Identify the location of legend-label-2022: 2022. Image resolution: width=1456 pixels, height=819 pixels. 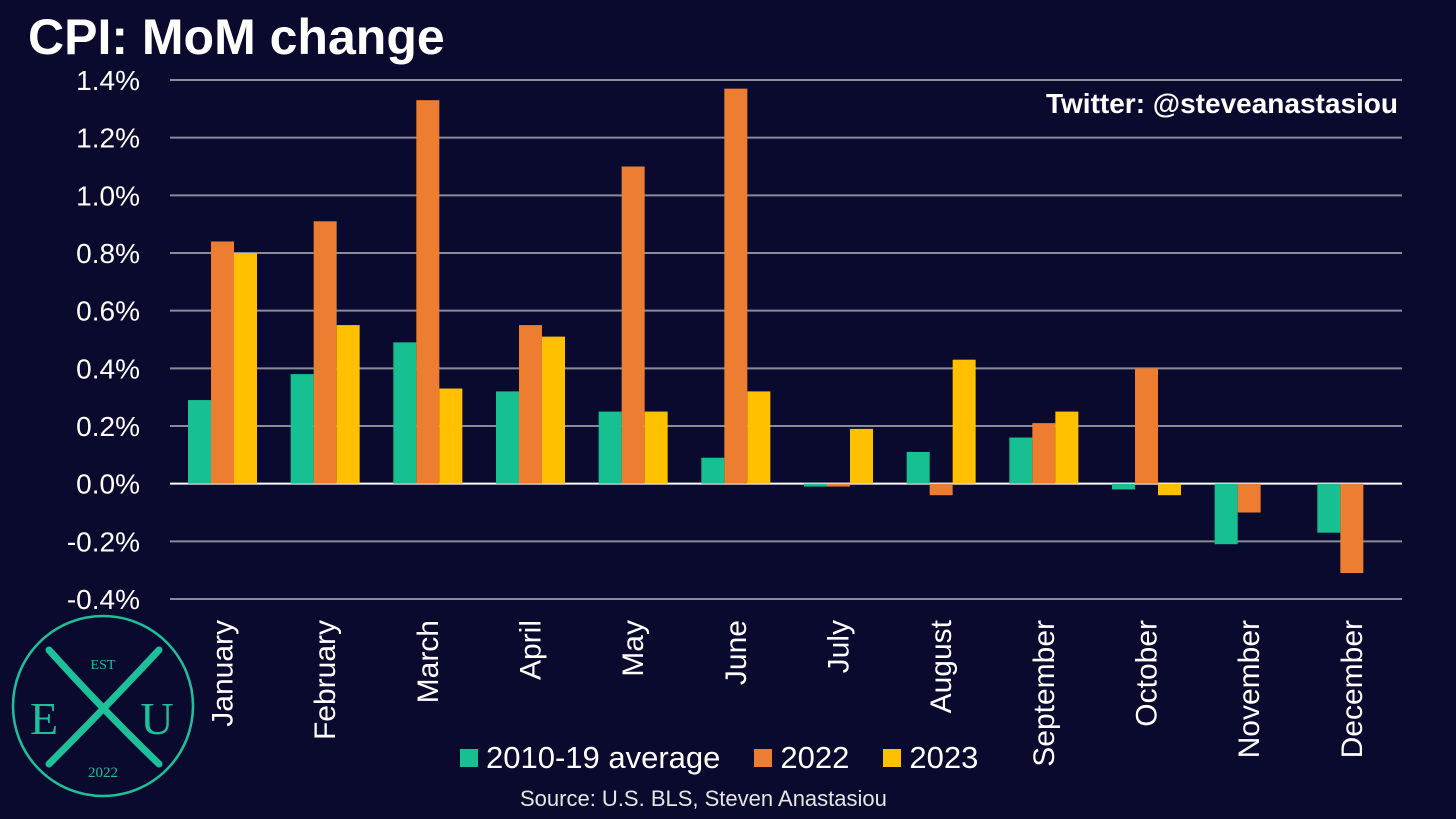
(815, 757).